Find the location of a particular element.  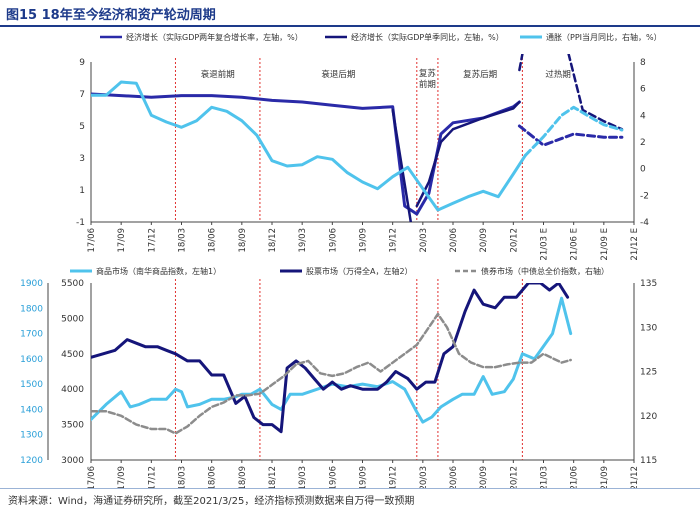

top-chart-x-tick-label: 21/09 E is located at coordinates (605, 244).